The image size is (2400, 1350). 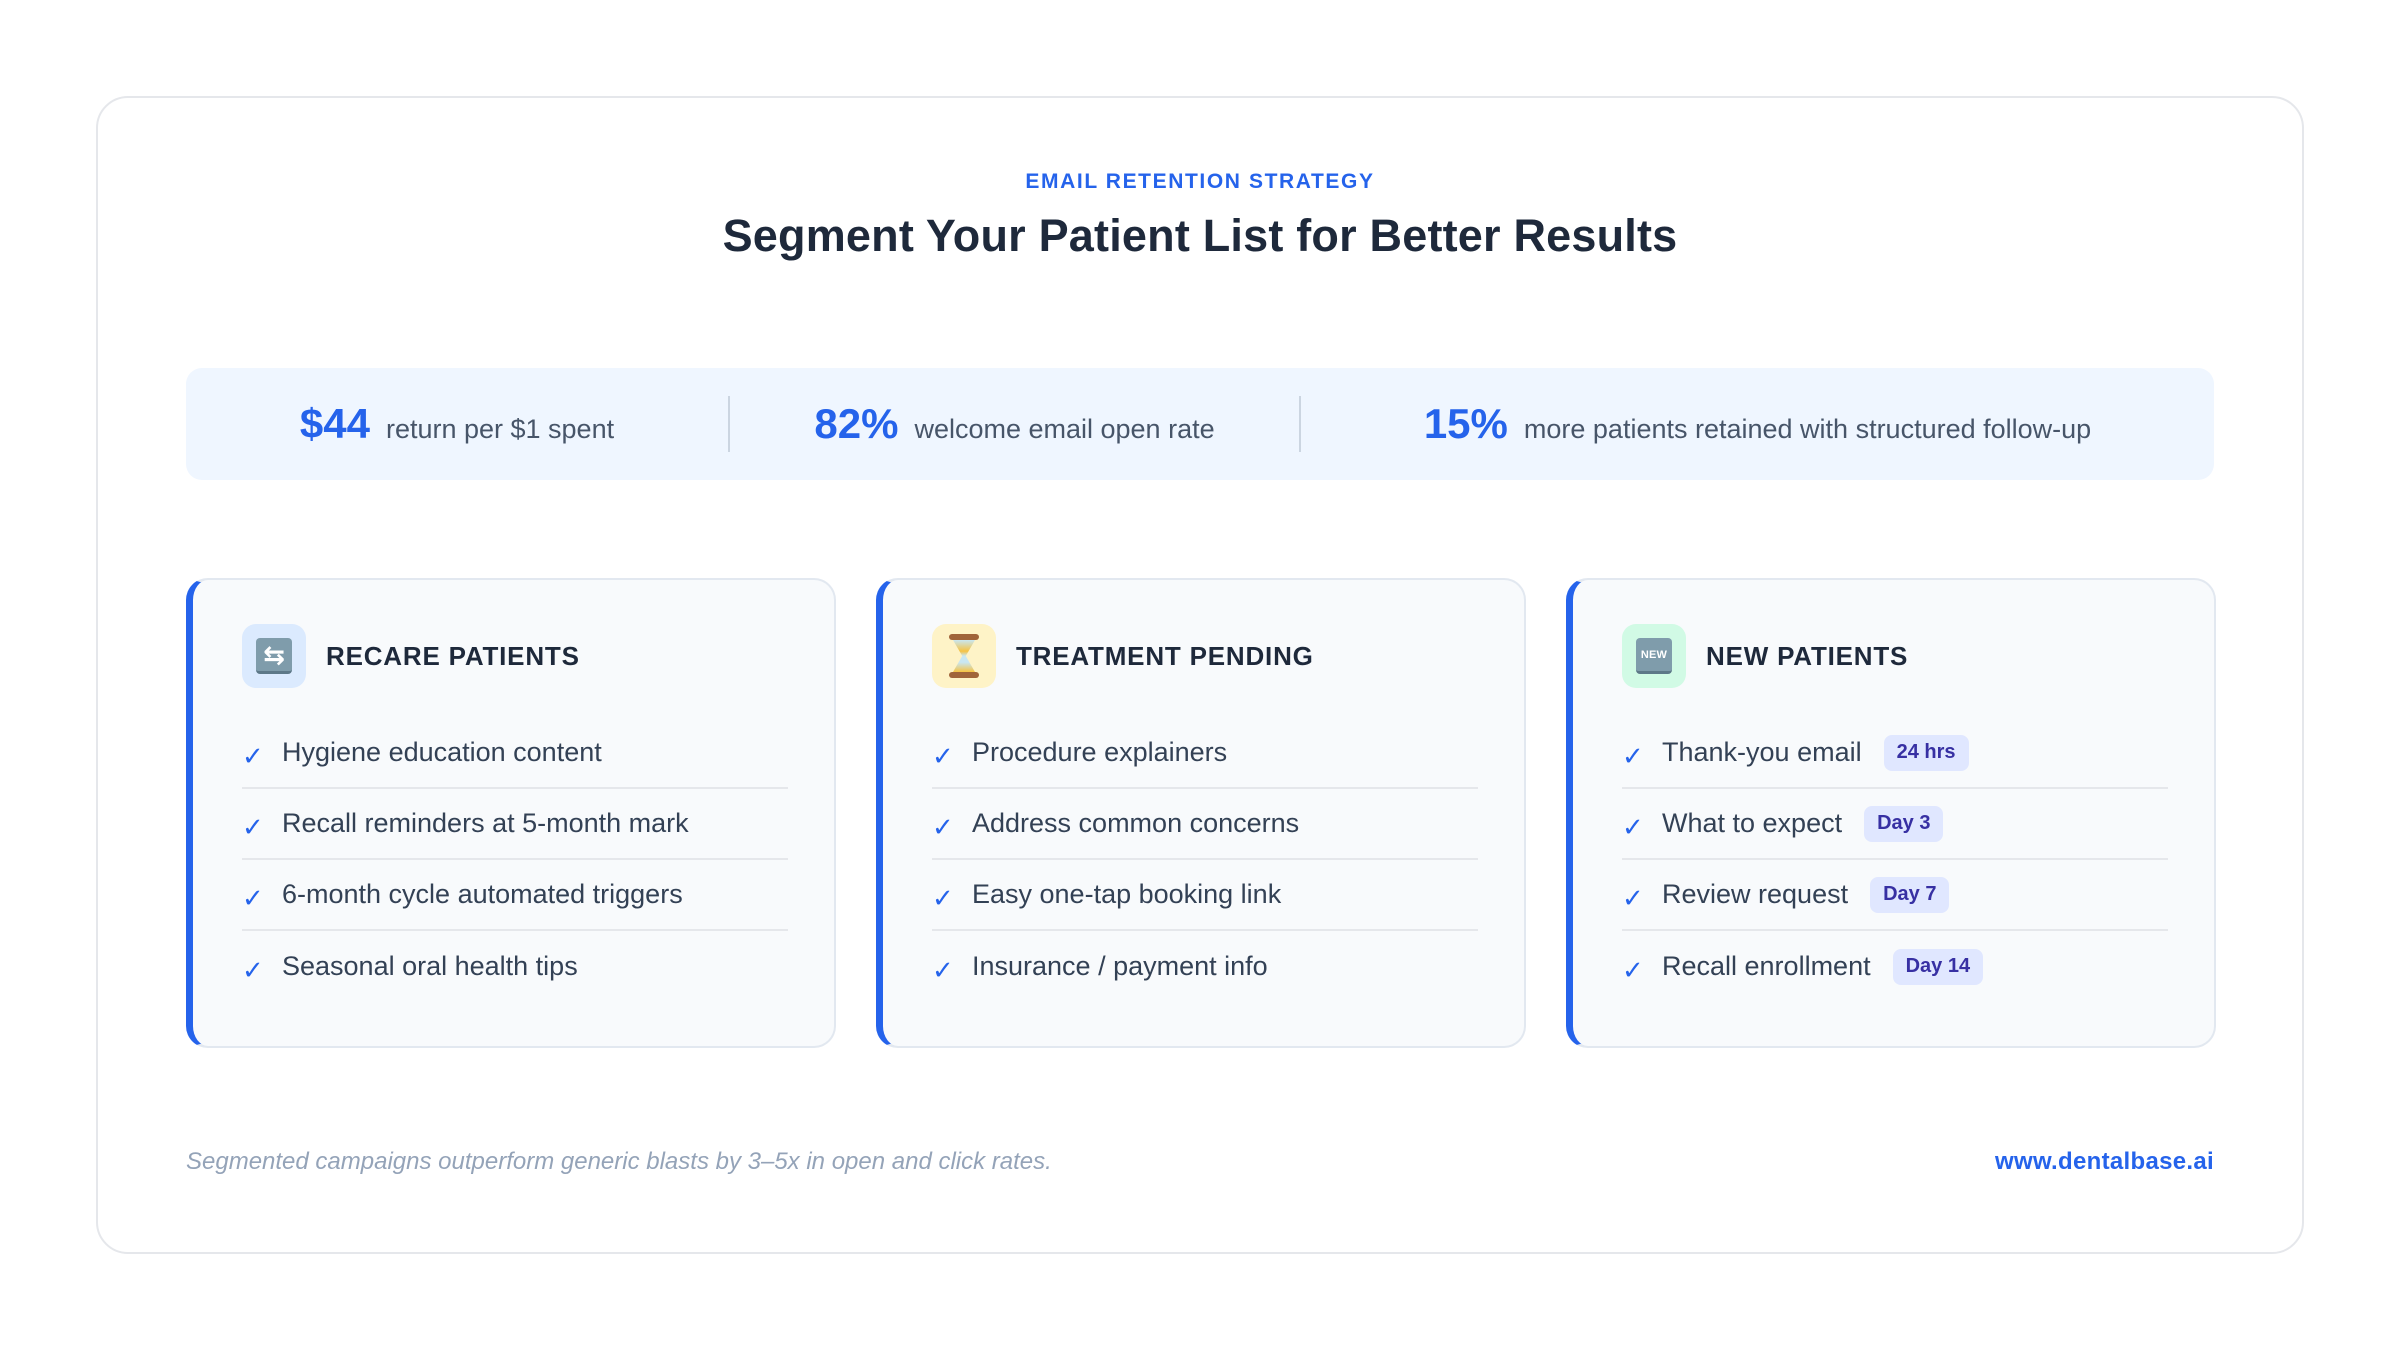 What do you see at coordinates (442, 752) in the screenshot?
I see `item-text: Hygiene education content` at bounding box center [442, 752].